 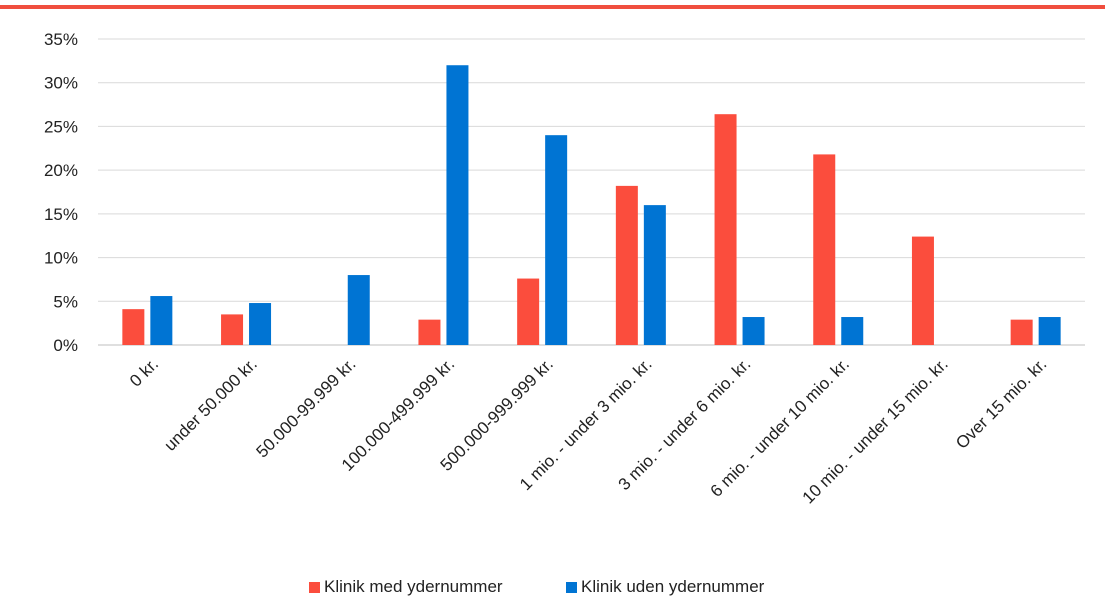 I want to click on y-tick-label: 10%, so click(x=61, y=258).